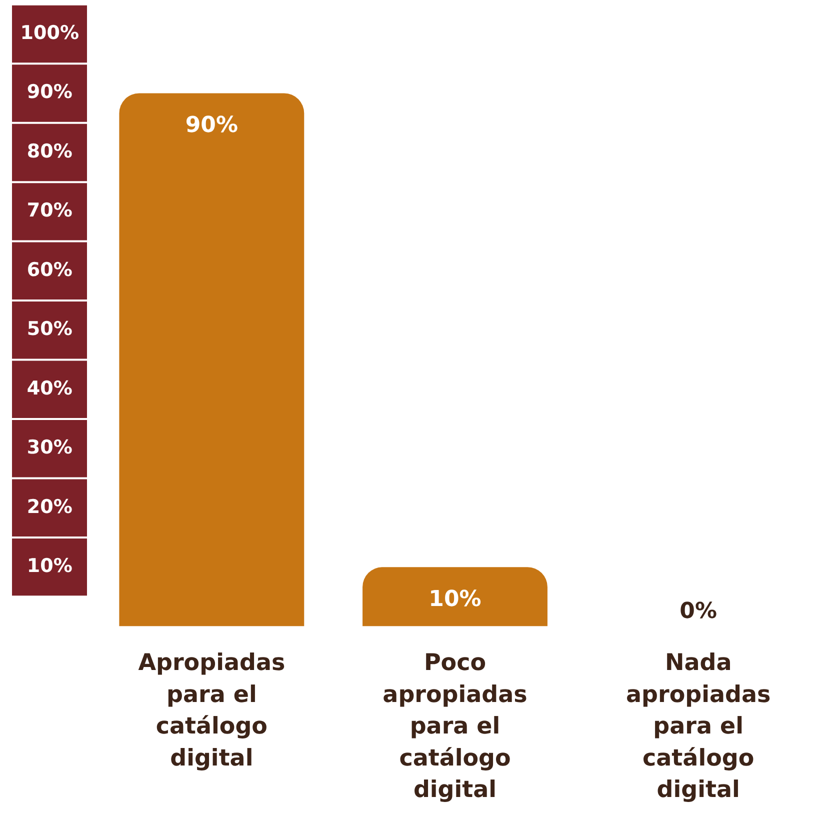 This screenshot has height=821, width=824. What do you see at coordinates (49, 447) in the screenshot?
I see `y-tick-label: 30%` at bounding box center [49, 447].